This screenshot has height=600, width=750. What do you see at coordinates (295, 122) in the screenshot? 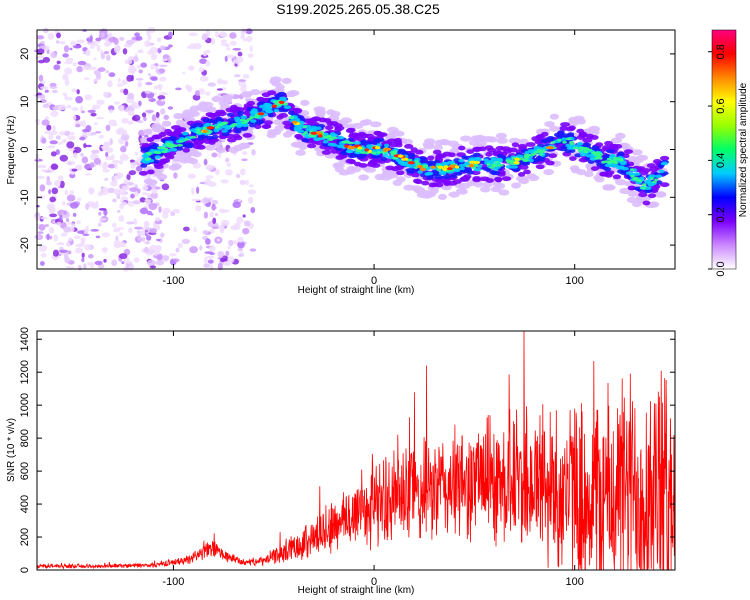
I see `spectrogram-peak-blob` at bounding box center [295, 122].